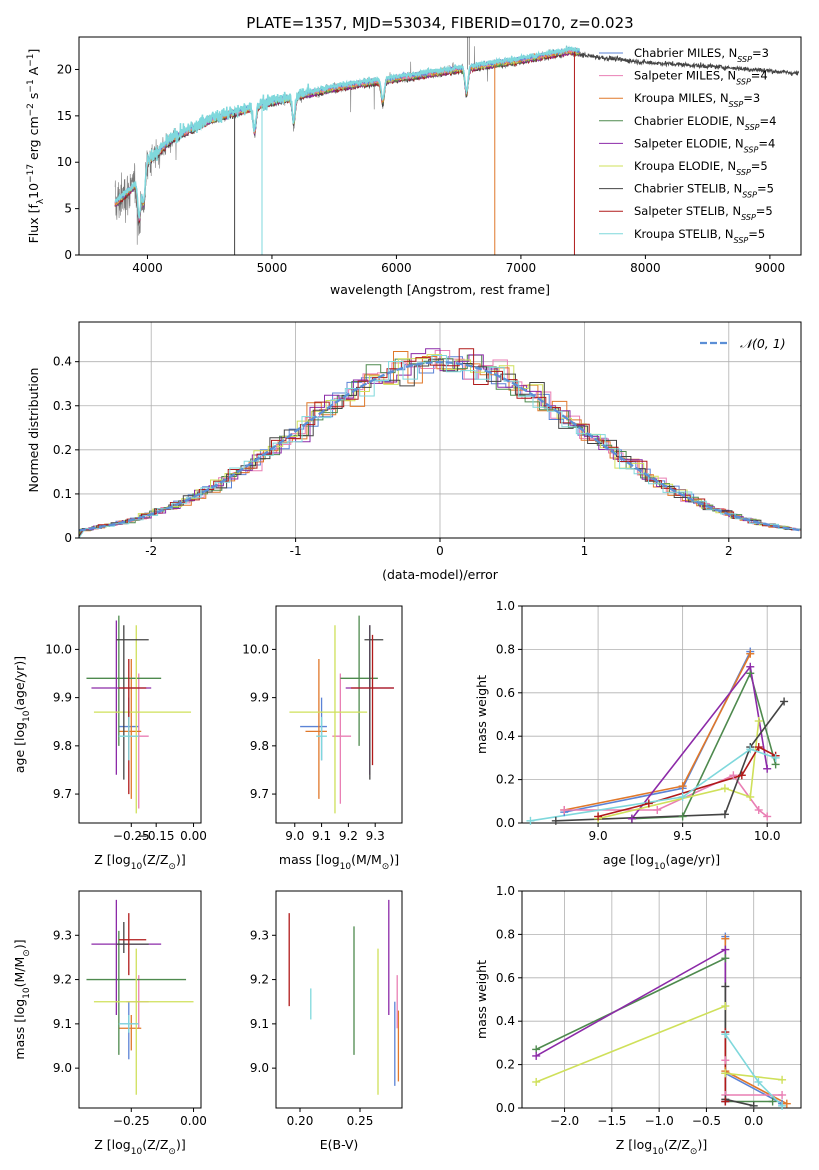 The height and width of the screenshot is (1170, 819). I want to click on histogram-kroupa_stelib, so click(440, 446).